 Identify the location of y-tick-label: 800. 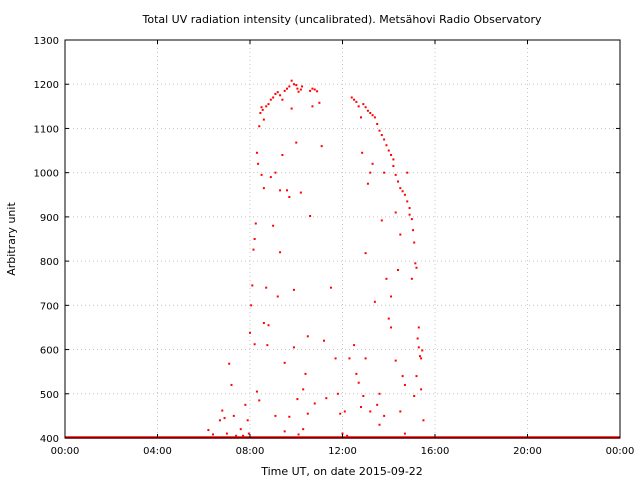
(49, 262).